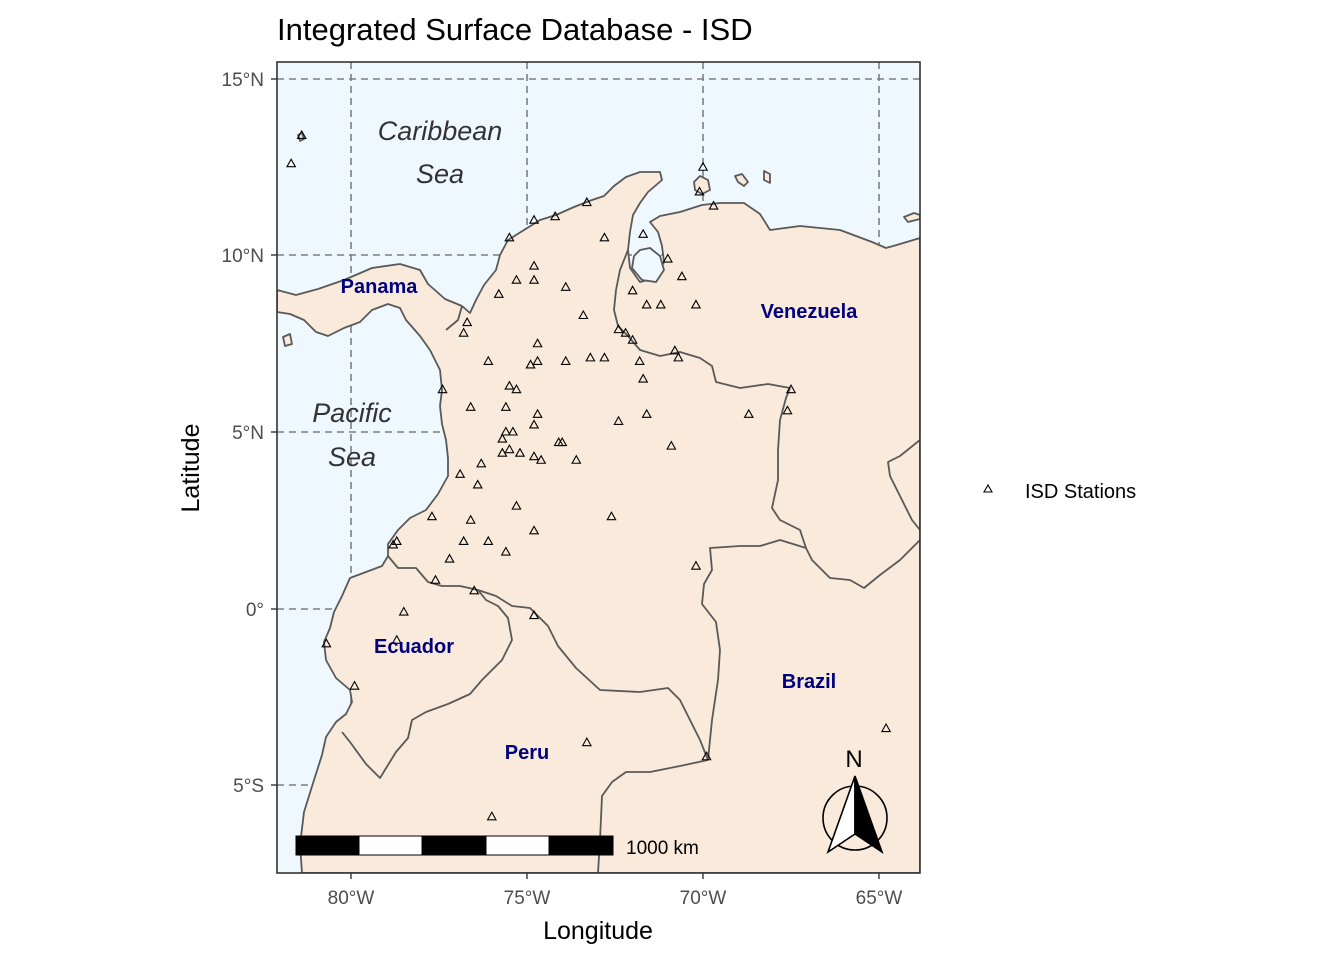 The height and width of the screenshot is (960, 1344). I want to click on y-tick-label: 5°N, so click(248, 433).